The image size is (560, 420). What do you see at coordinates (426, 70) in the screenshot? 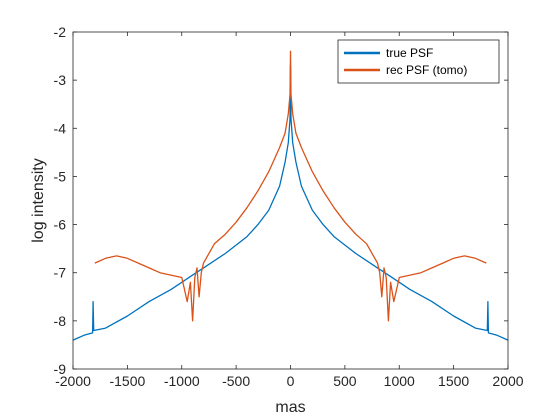
I see `legend-label-rec-psf: rec PSF (tomo)` at bounding box center [426, 70].